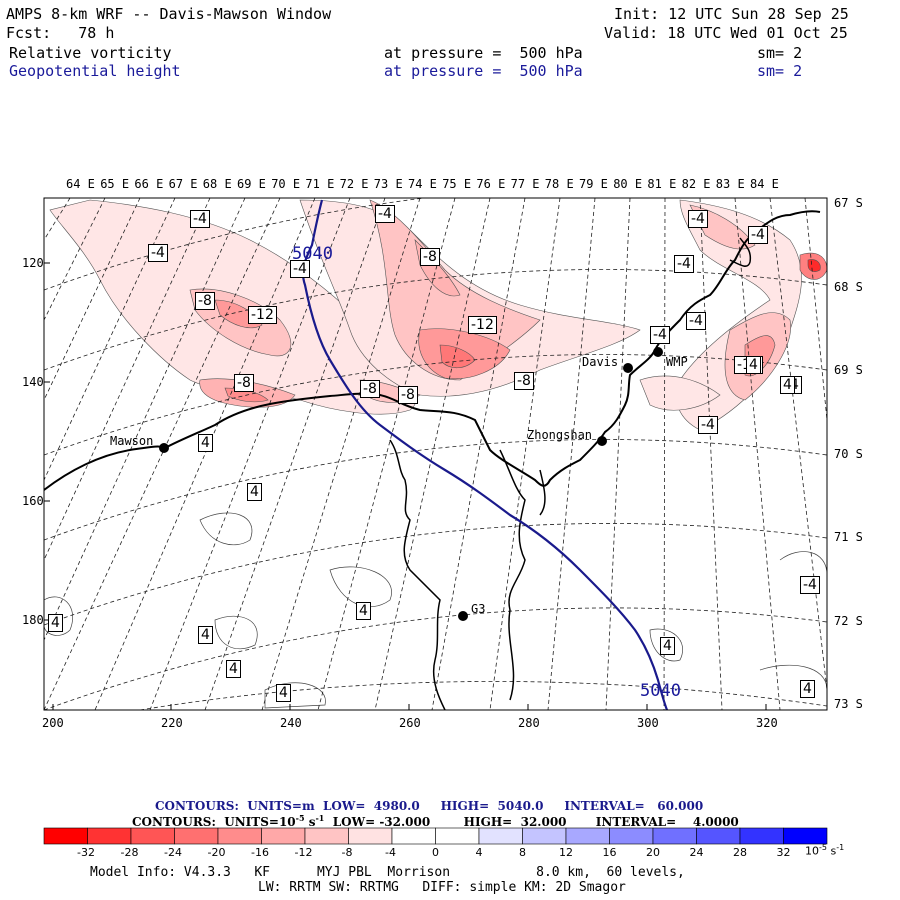 Image resolution: width=900 pixels, height=900 pixels. What do you see at coordinates (525, 184) in the screenshot?
I see `longitude-label: 77 E` at bounding box center [525, 184].